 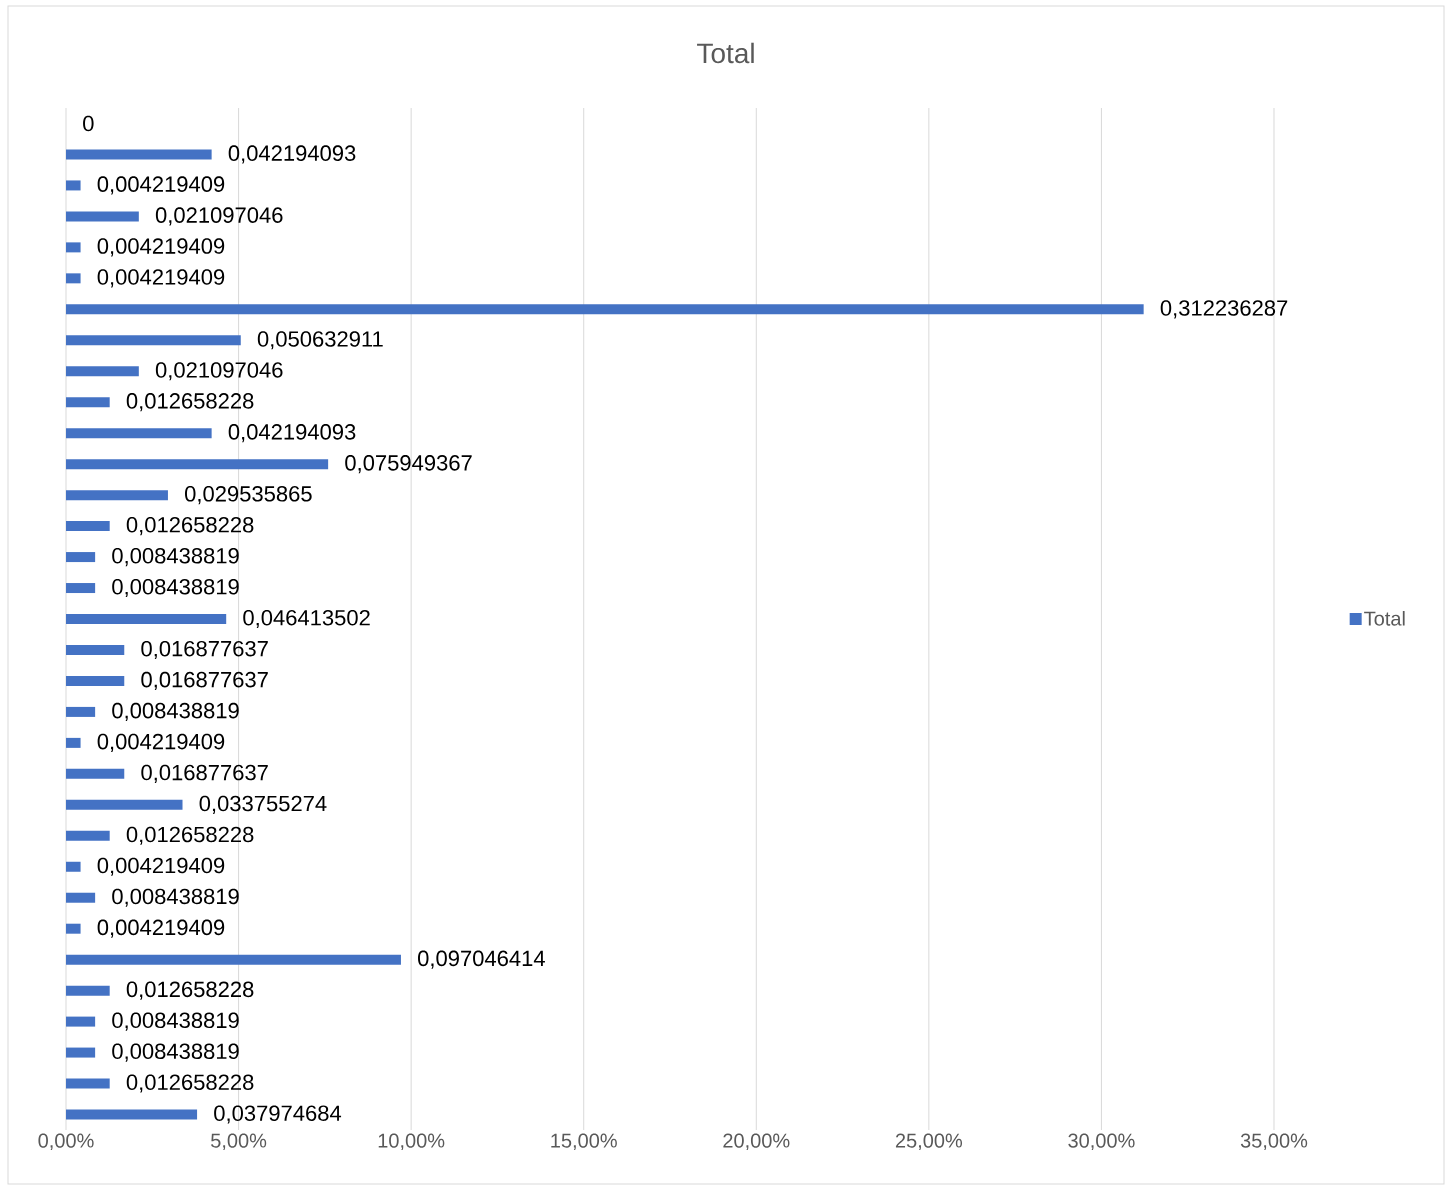 What do you see at coordinates (411, 1142) in the screenshot?
I see `x-tick-label: 10,00%` at bounding box center [411, 1142].